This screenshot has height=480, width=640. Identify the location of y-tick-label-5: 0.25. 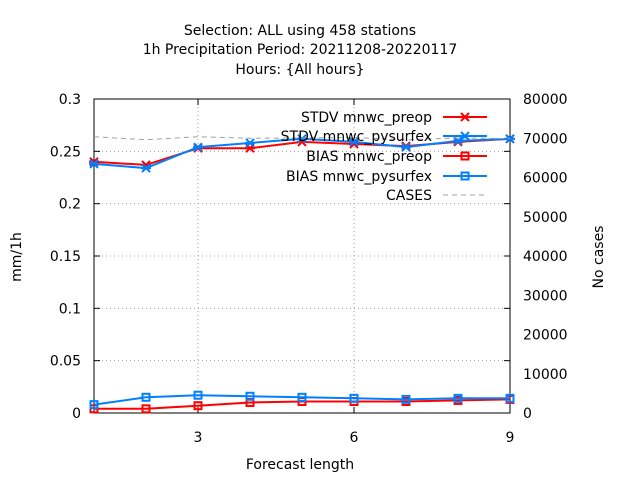
(65, 152).